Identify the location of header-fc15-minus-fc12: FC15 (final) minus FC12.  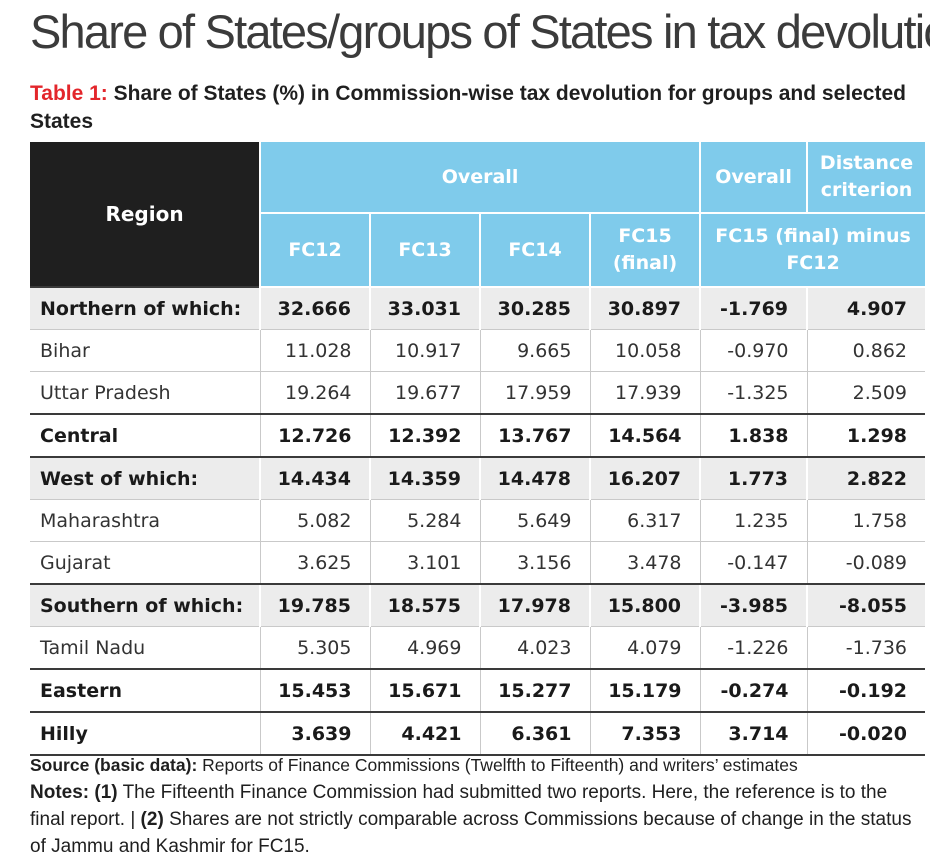
(813, 250).